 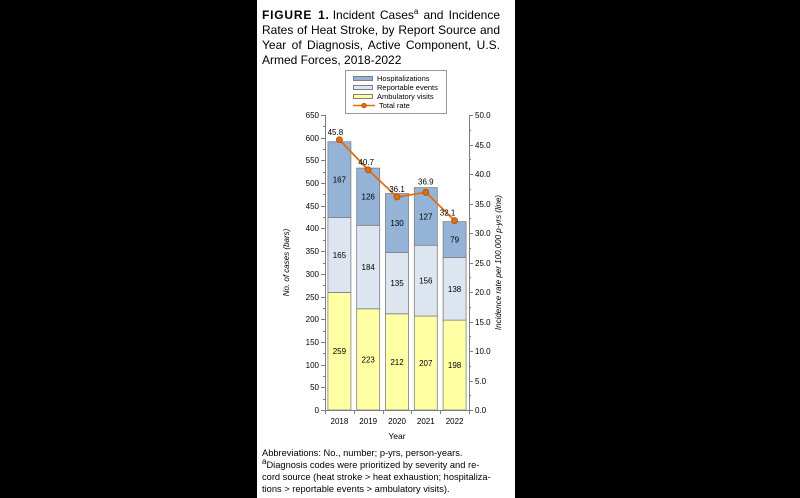 What do you see at coordinates (313, 228) in the screenshot?
I see `left-axis-tick-label: 400` at bounding box center [313, 228].